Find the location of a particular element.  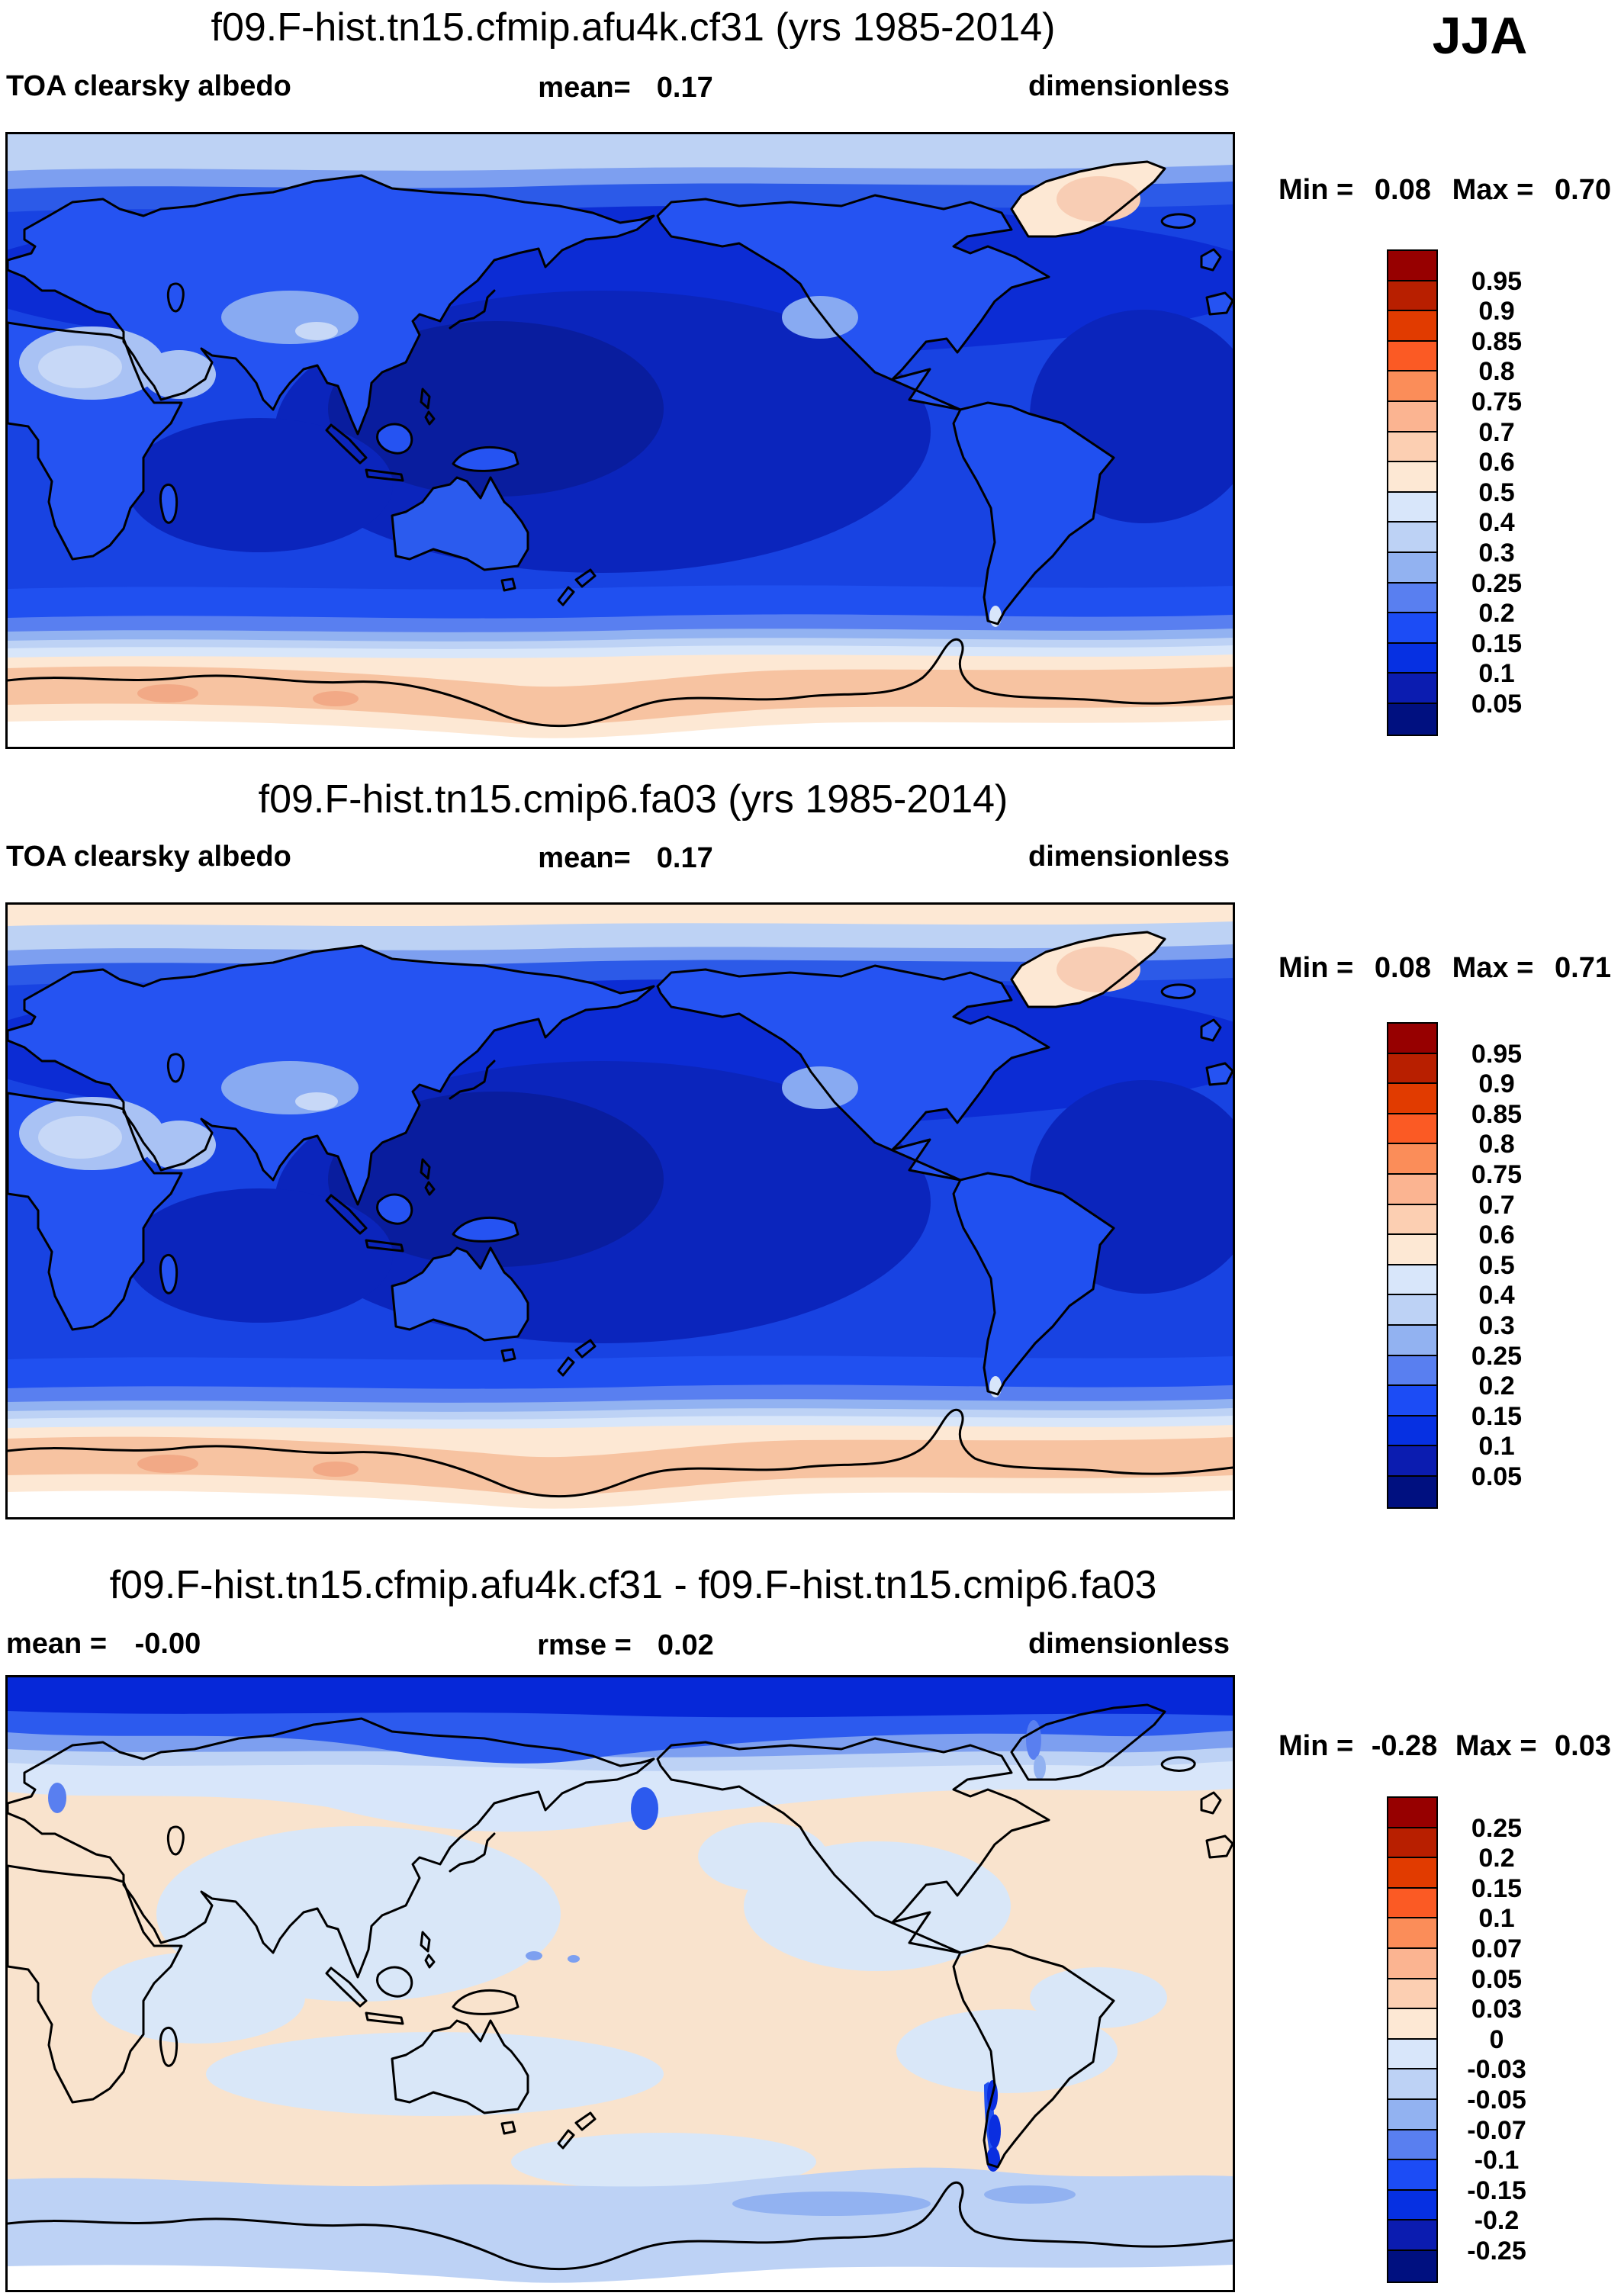

colorbar-tick-label: -0.2 is located at coordinates (1497, 2221).